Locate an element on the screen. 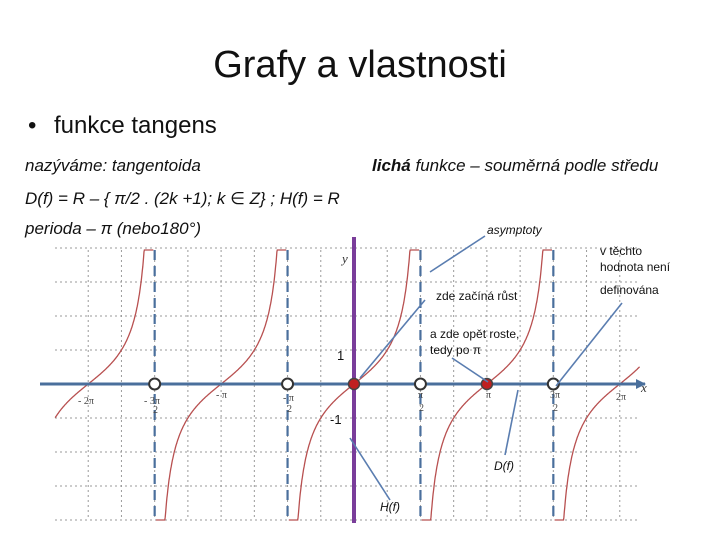  parity-line: lichá funkce – souměrná podle středu is located at coordinates (515, 166).